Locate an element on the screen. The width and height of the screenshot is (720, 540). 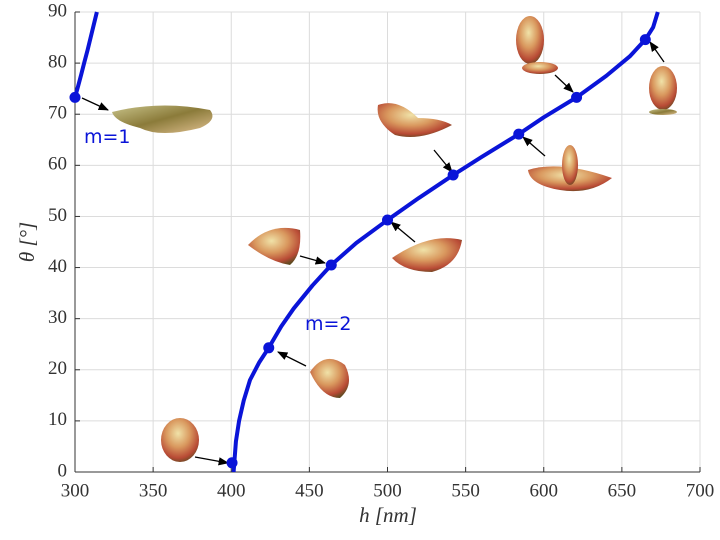
x-tick-label: 550 is located at coordinates (465, 490).